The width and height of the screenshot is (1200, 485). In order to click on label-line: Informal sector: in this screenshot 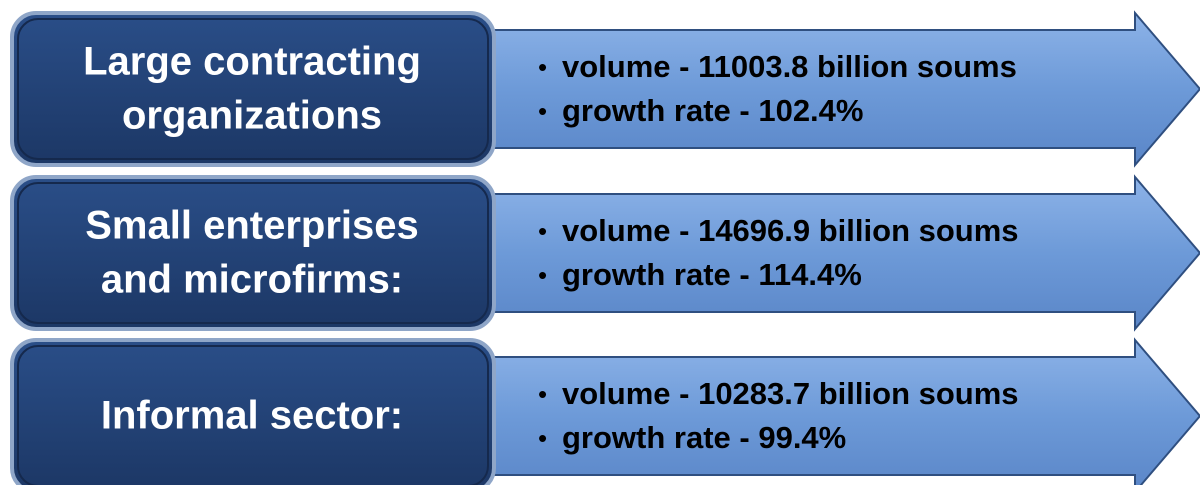, I will do `click(252, 416)`.